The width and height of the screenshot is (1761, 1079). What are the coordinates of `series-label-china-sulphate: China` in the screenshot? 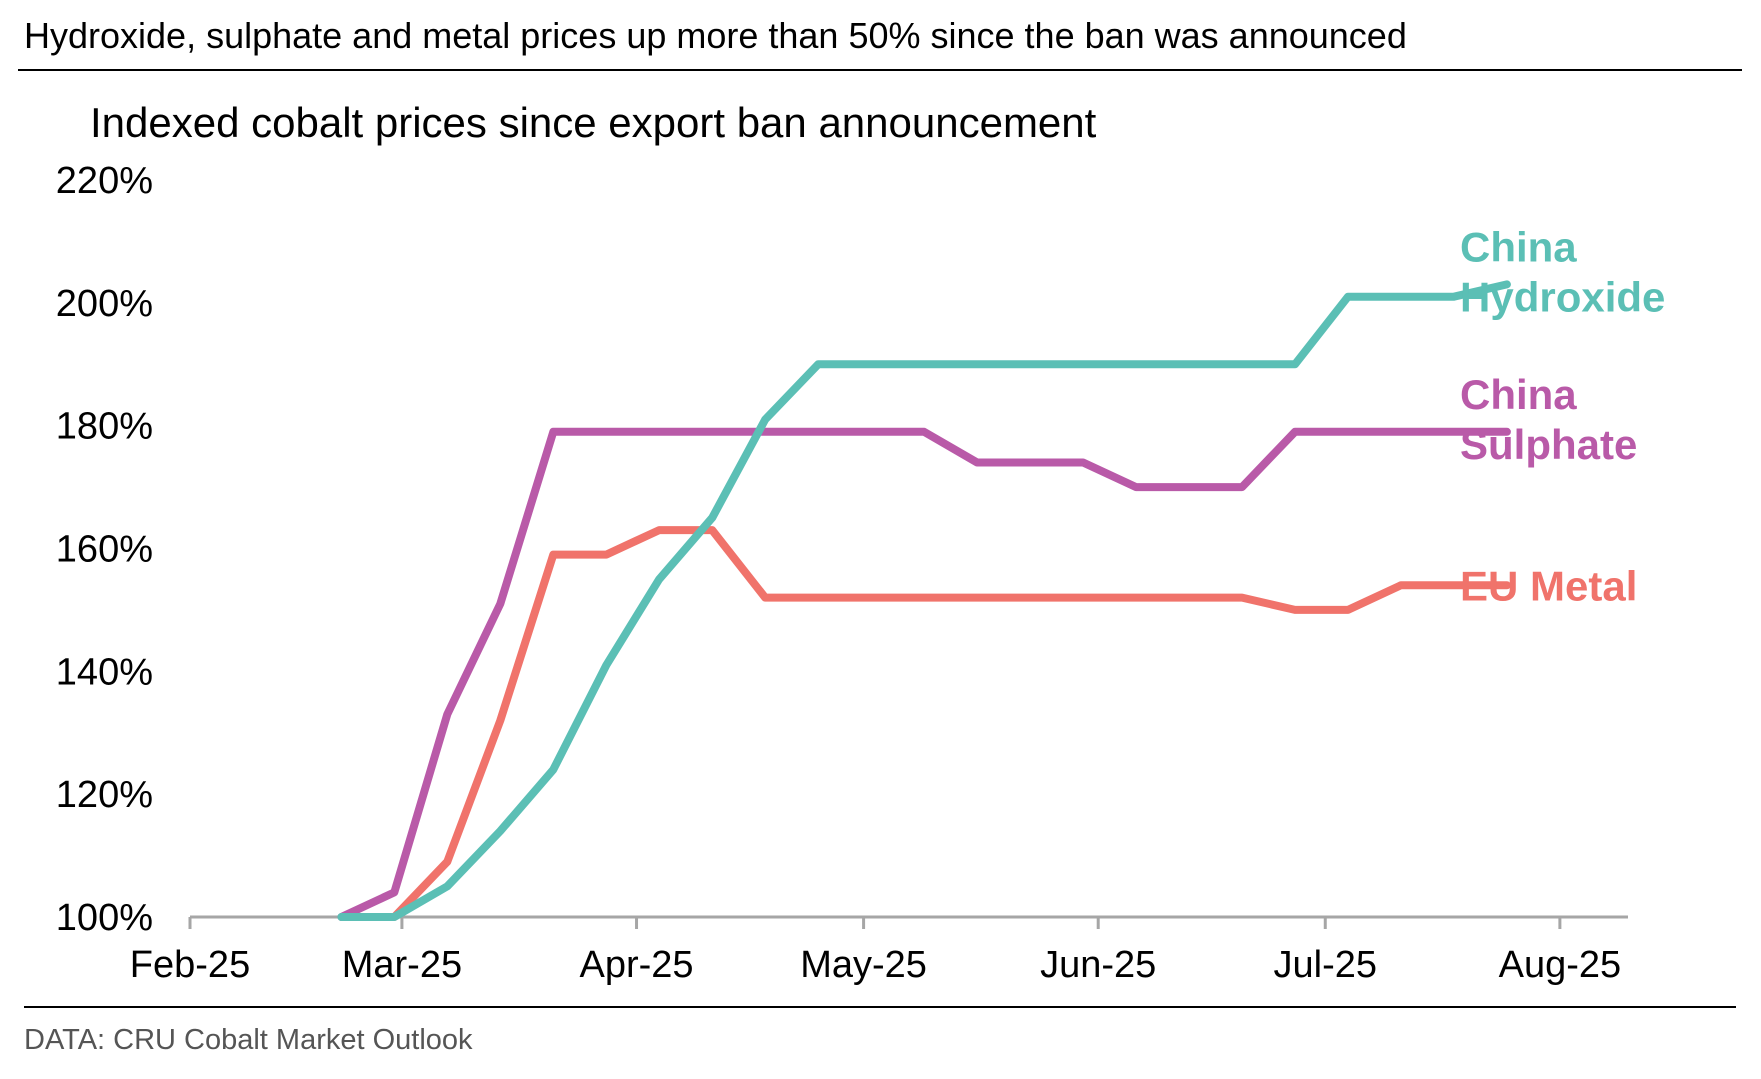 It's located at (1518, 394).